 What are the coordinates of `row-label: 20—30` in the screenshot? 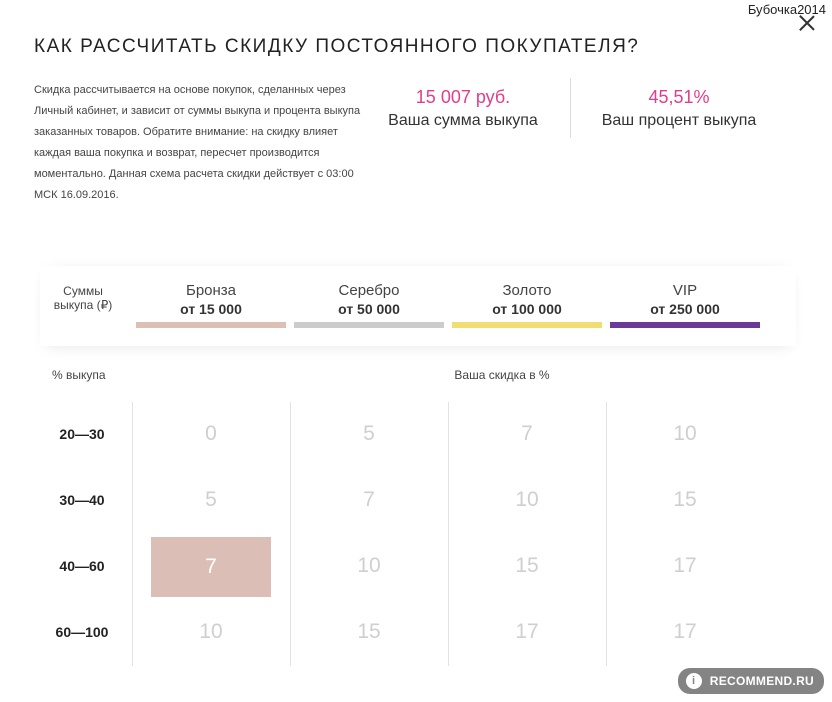 It's located at (82, 434).